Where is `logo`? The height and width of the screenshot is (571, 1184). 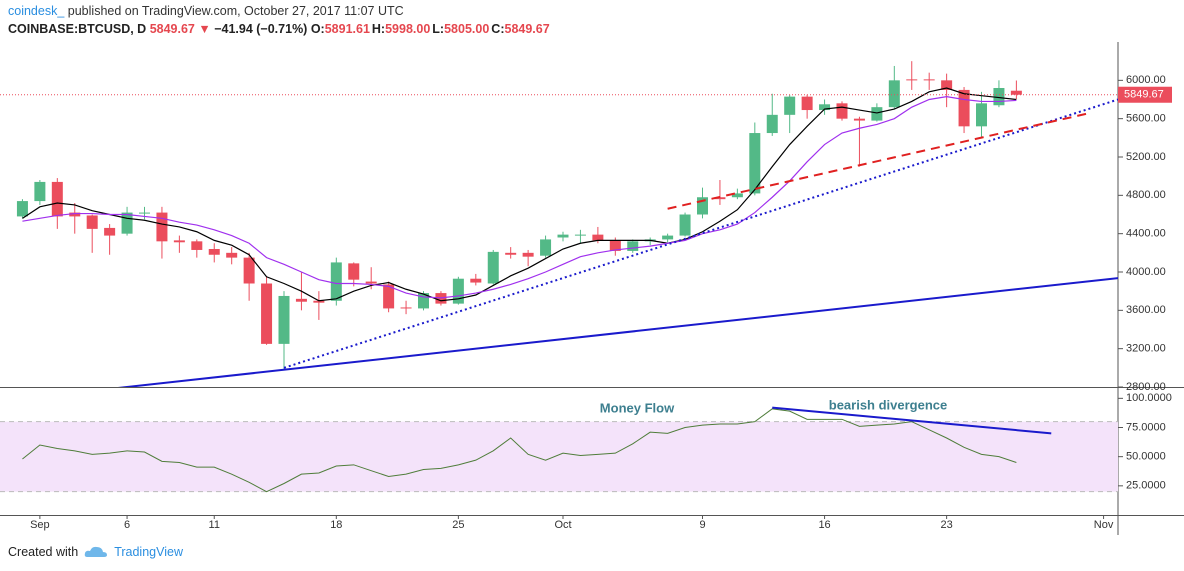
logo is located at coordinates (96, 551).